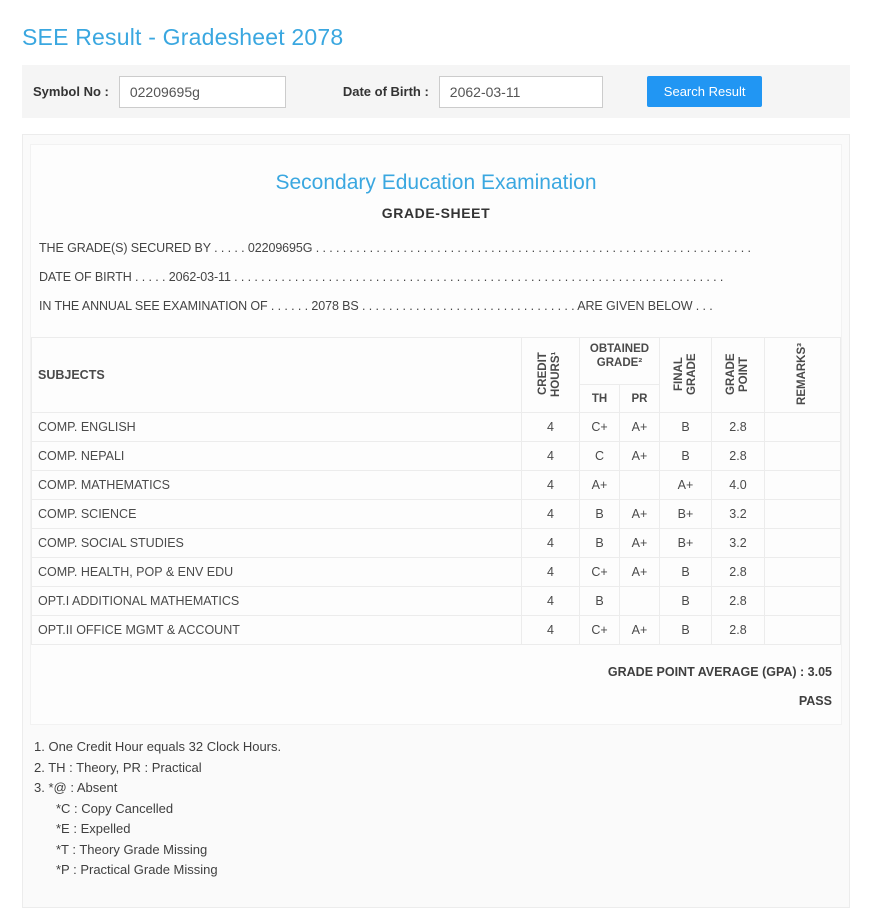 The image size is (872, 908). Describe the element at coordinates (550, 375) in the screenshot. I see `col-header-credit-hours: CREDIT HOURS¹` at that location.